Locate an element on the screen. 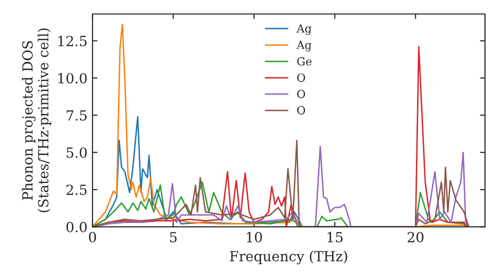 Image resolution: width=500 pixels, height=280 pixels. x-tick-label: 0 is located at coordinates (92, 237).